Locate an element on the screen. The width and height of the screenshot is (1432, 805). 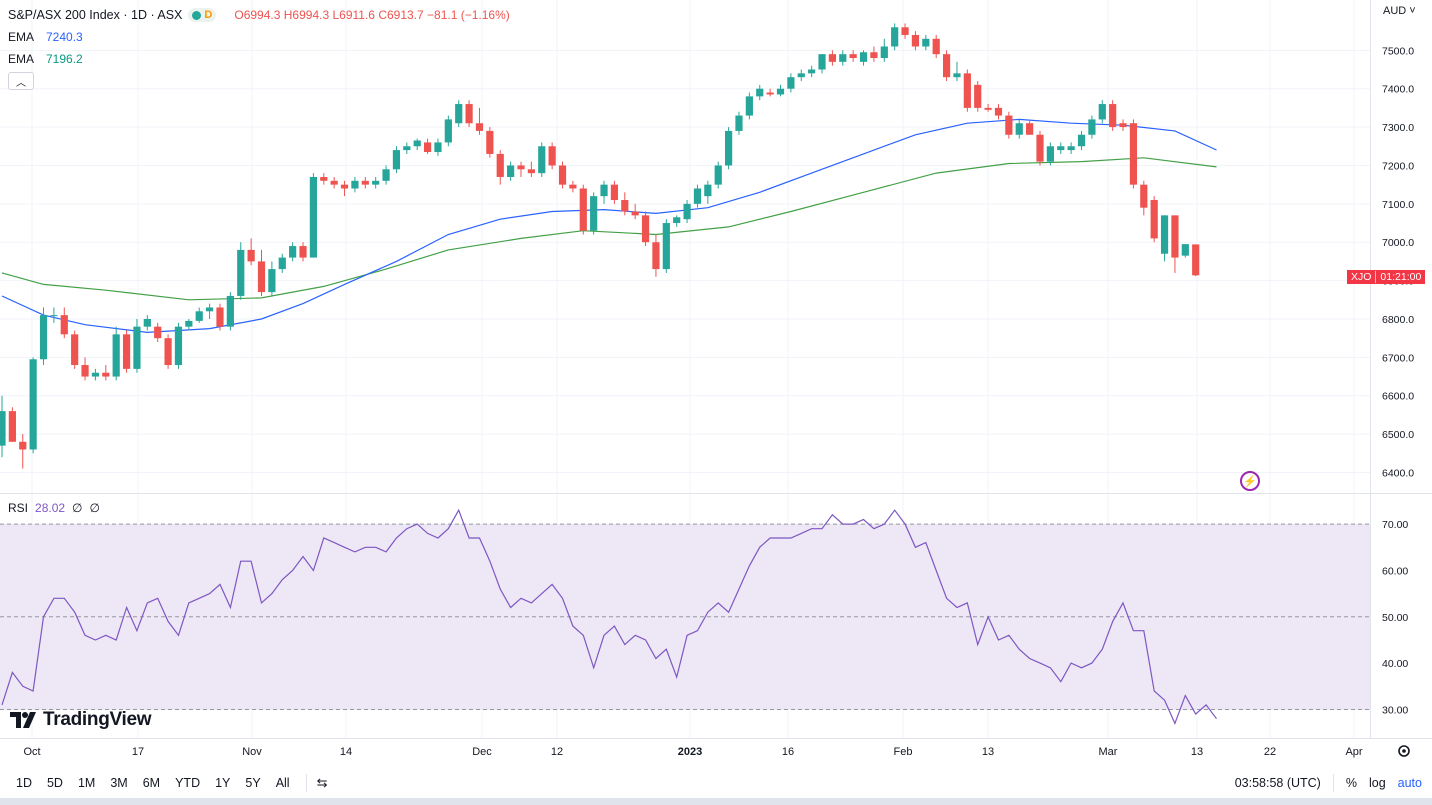
indicator-ema-fast: EMA 7240.3 is located at coordinates (259, 37).